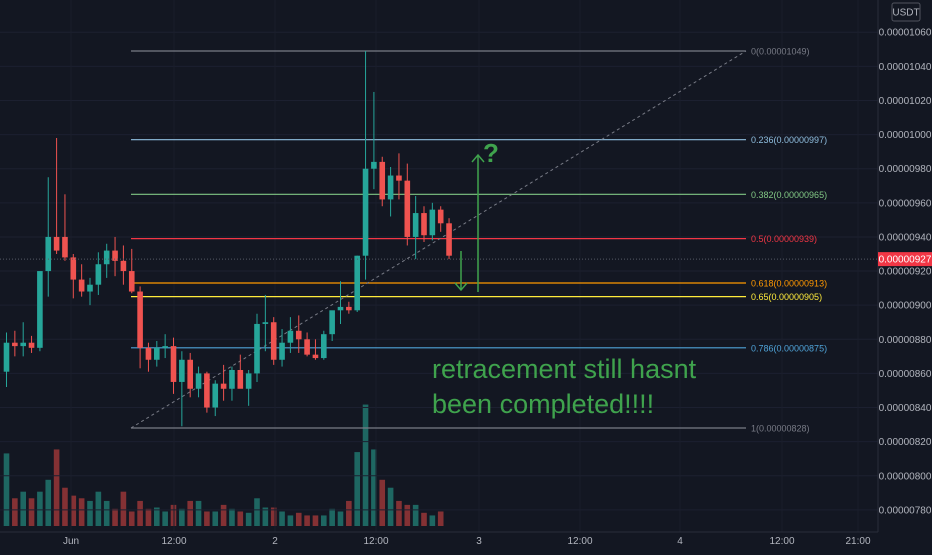  I want to click on time-tick-label: 2, so click(275, 541).